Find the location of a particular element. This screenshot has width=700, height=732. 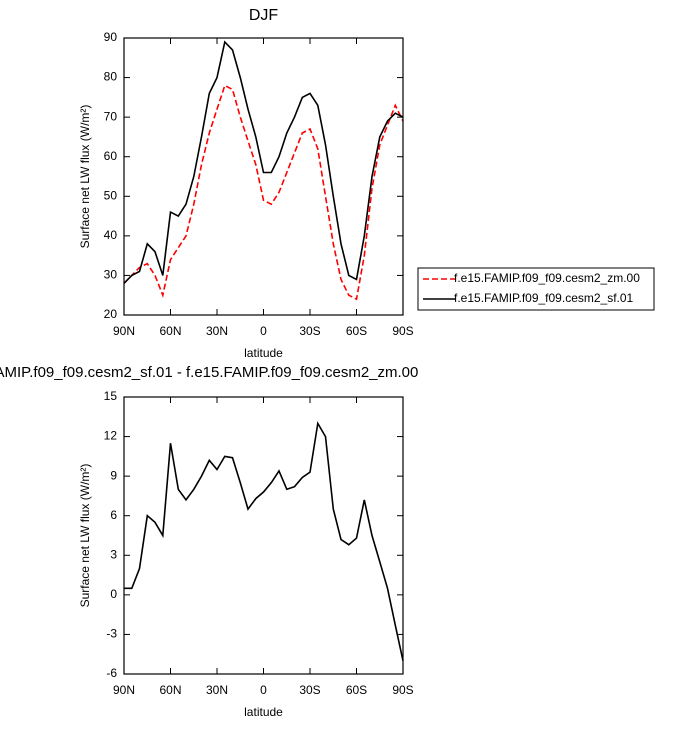

y-tick-label: 15 is located at coordinates (111, 396).